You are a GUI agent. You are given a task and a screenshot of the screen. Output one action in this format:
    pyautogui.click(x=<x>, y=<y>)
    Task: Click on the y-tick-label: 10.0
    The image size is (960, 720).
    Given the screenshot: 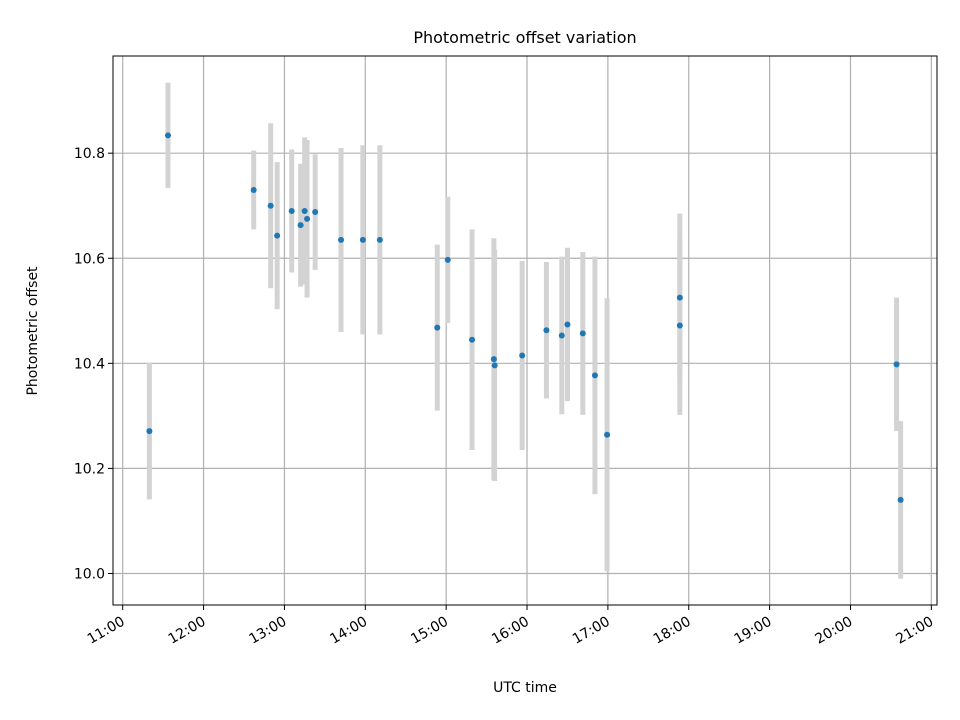 What is the action you would take?
    pyautogui.click(x=89, y=574)
    